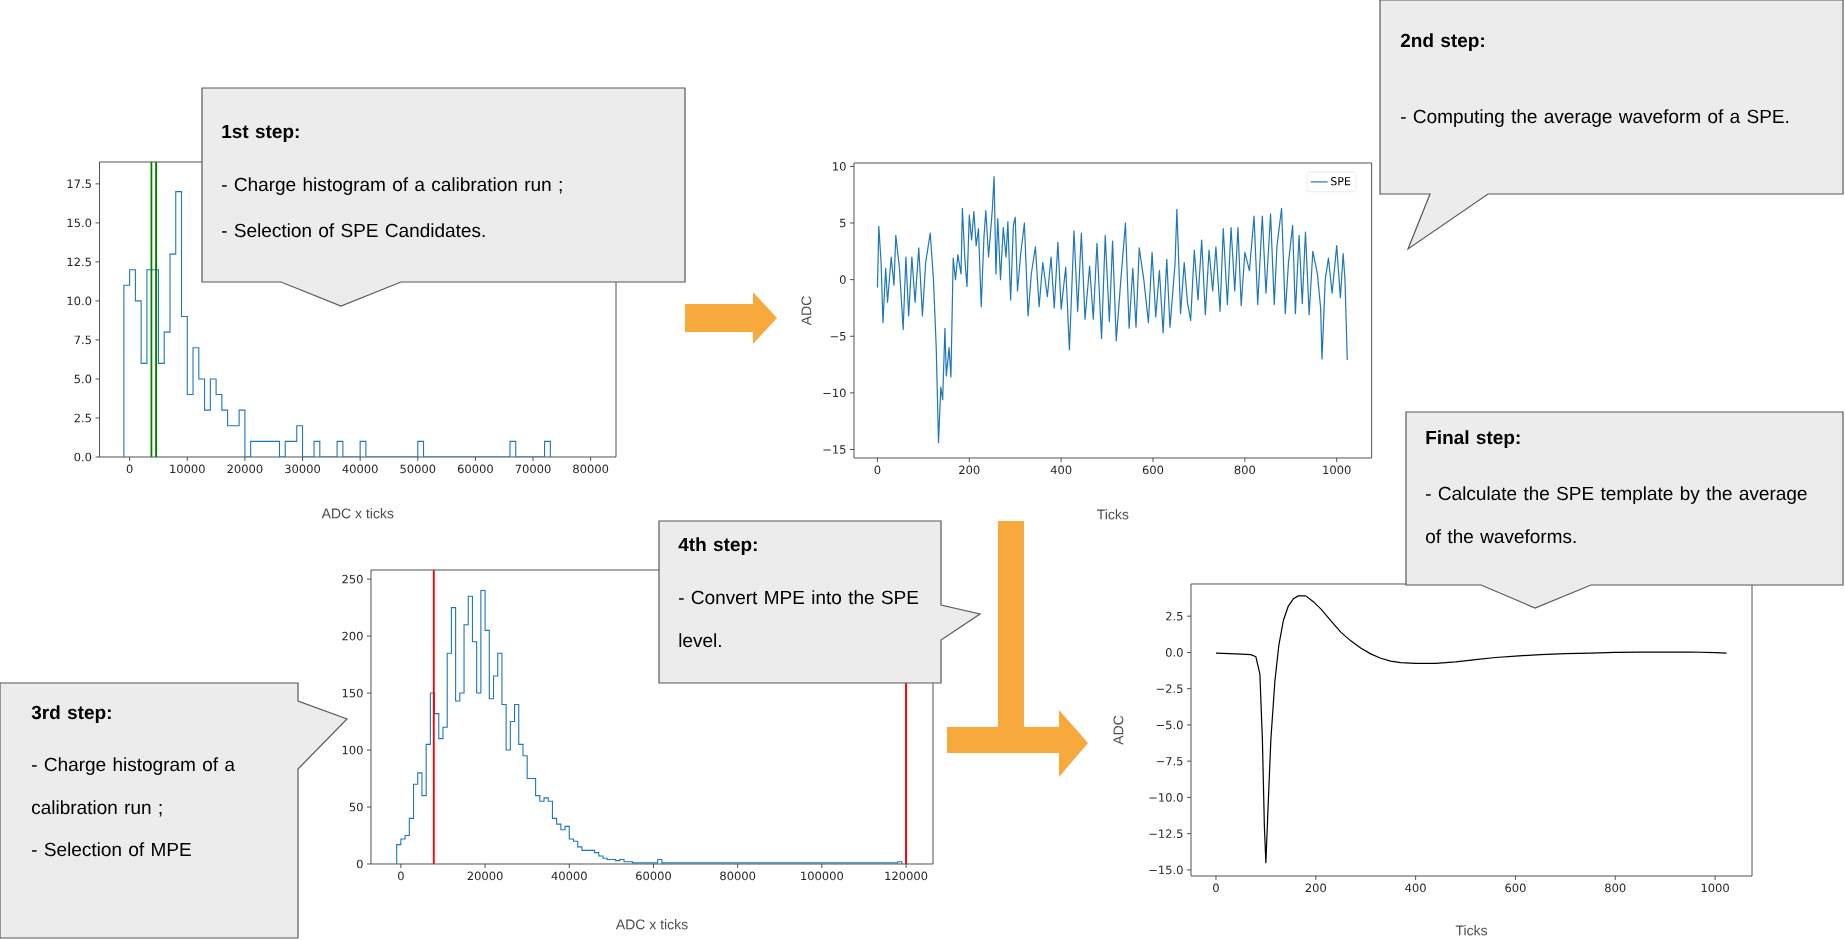 Image resolution: width=1845 pixels, height=940 pixels. Describe the element at coordinates (1473, 439) in the screenshot. I see `text: Final step:` at that location.